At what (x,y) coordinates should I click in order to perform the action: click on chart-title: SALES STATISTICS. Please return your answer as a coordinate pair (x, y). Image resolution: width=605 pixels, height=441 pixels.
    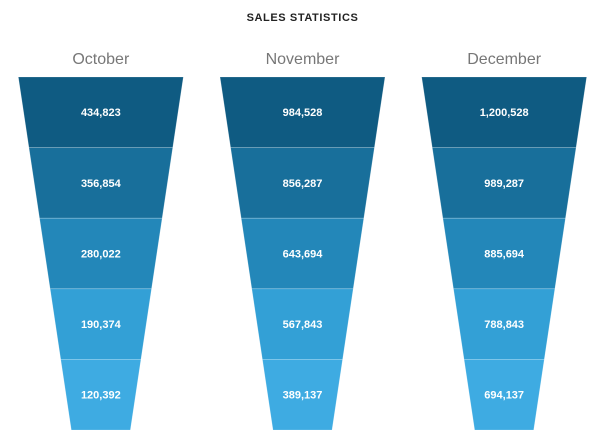
    Looking at the image, I should click on (303, 18).